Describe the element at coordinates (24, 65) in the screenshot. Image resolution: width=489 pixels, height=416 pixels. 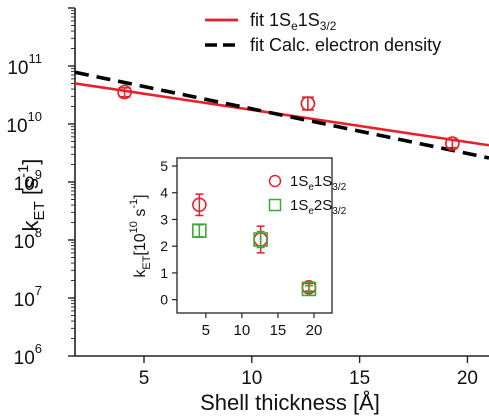
I see `main-y-tick-label: 10¹¹` at that location.